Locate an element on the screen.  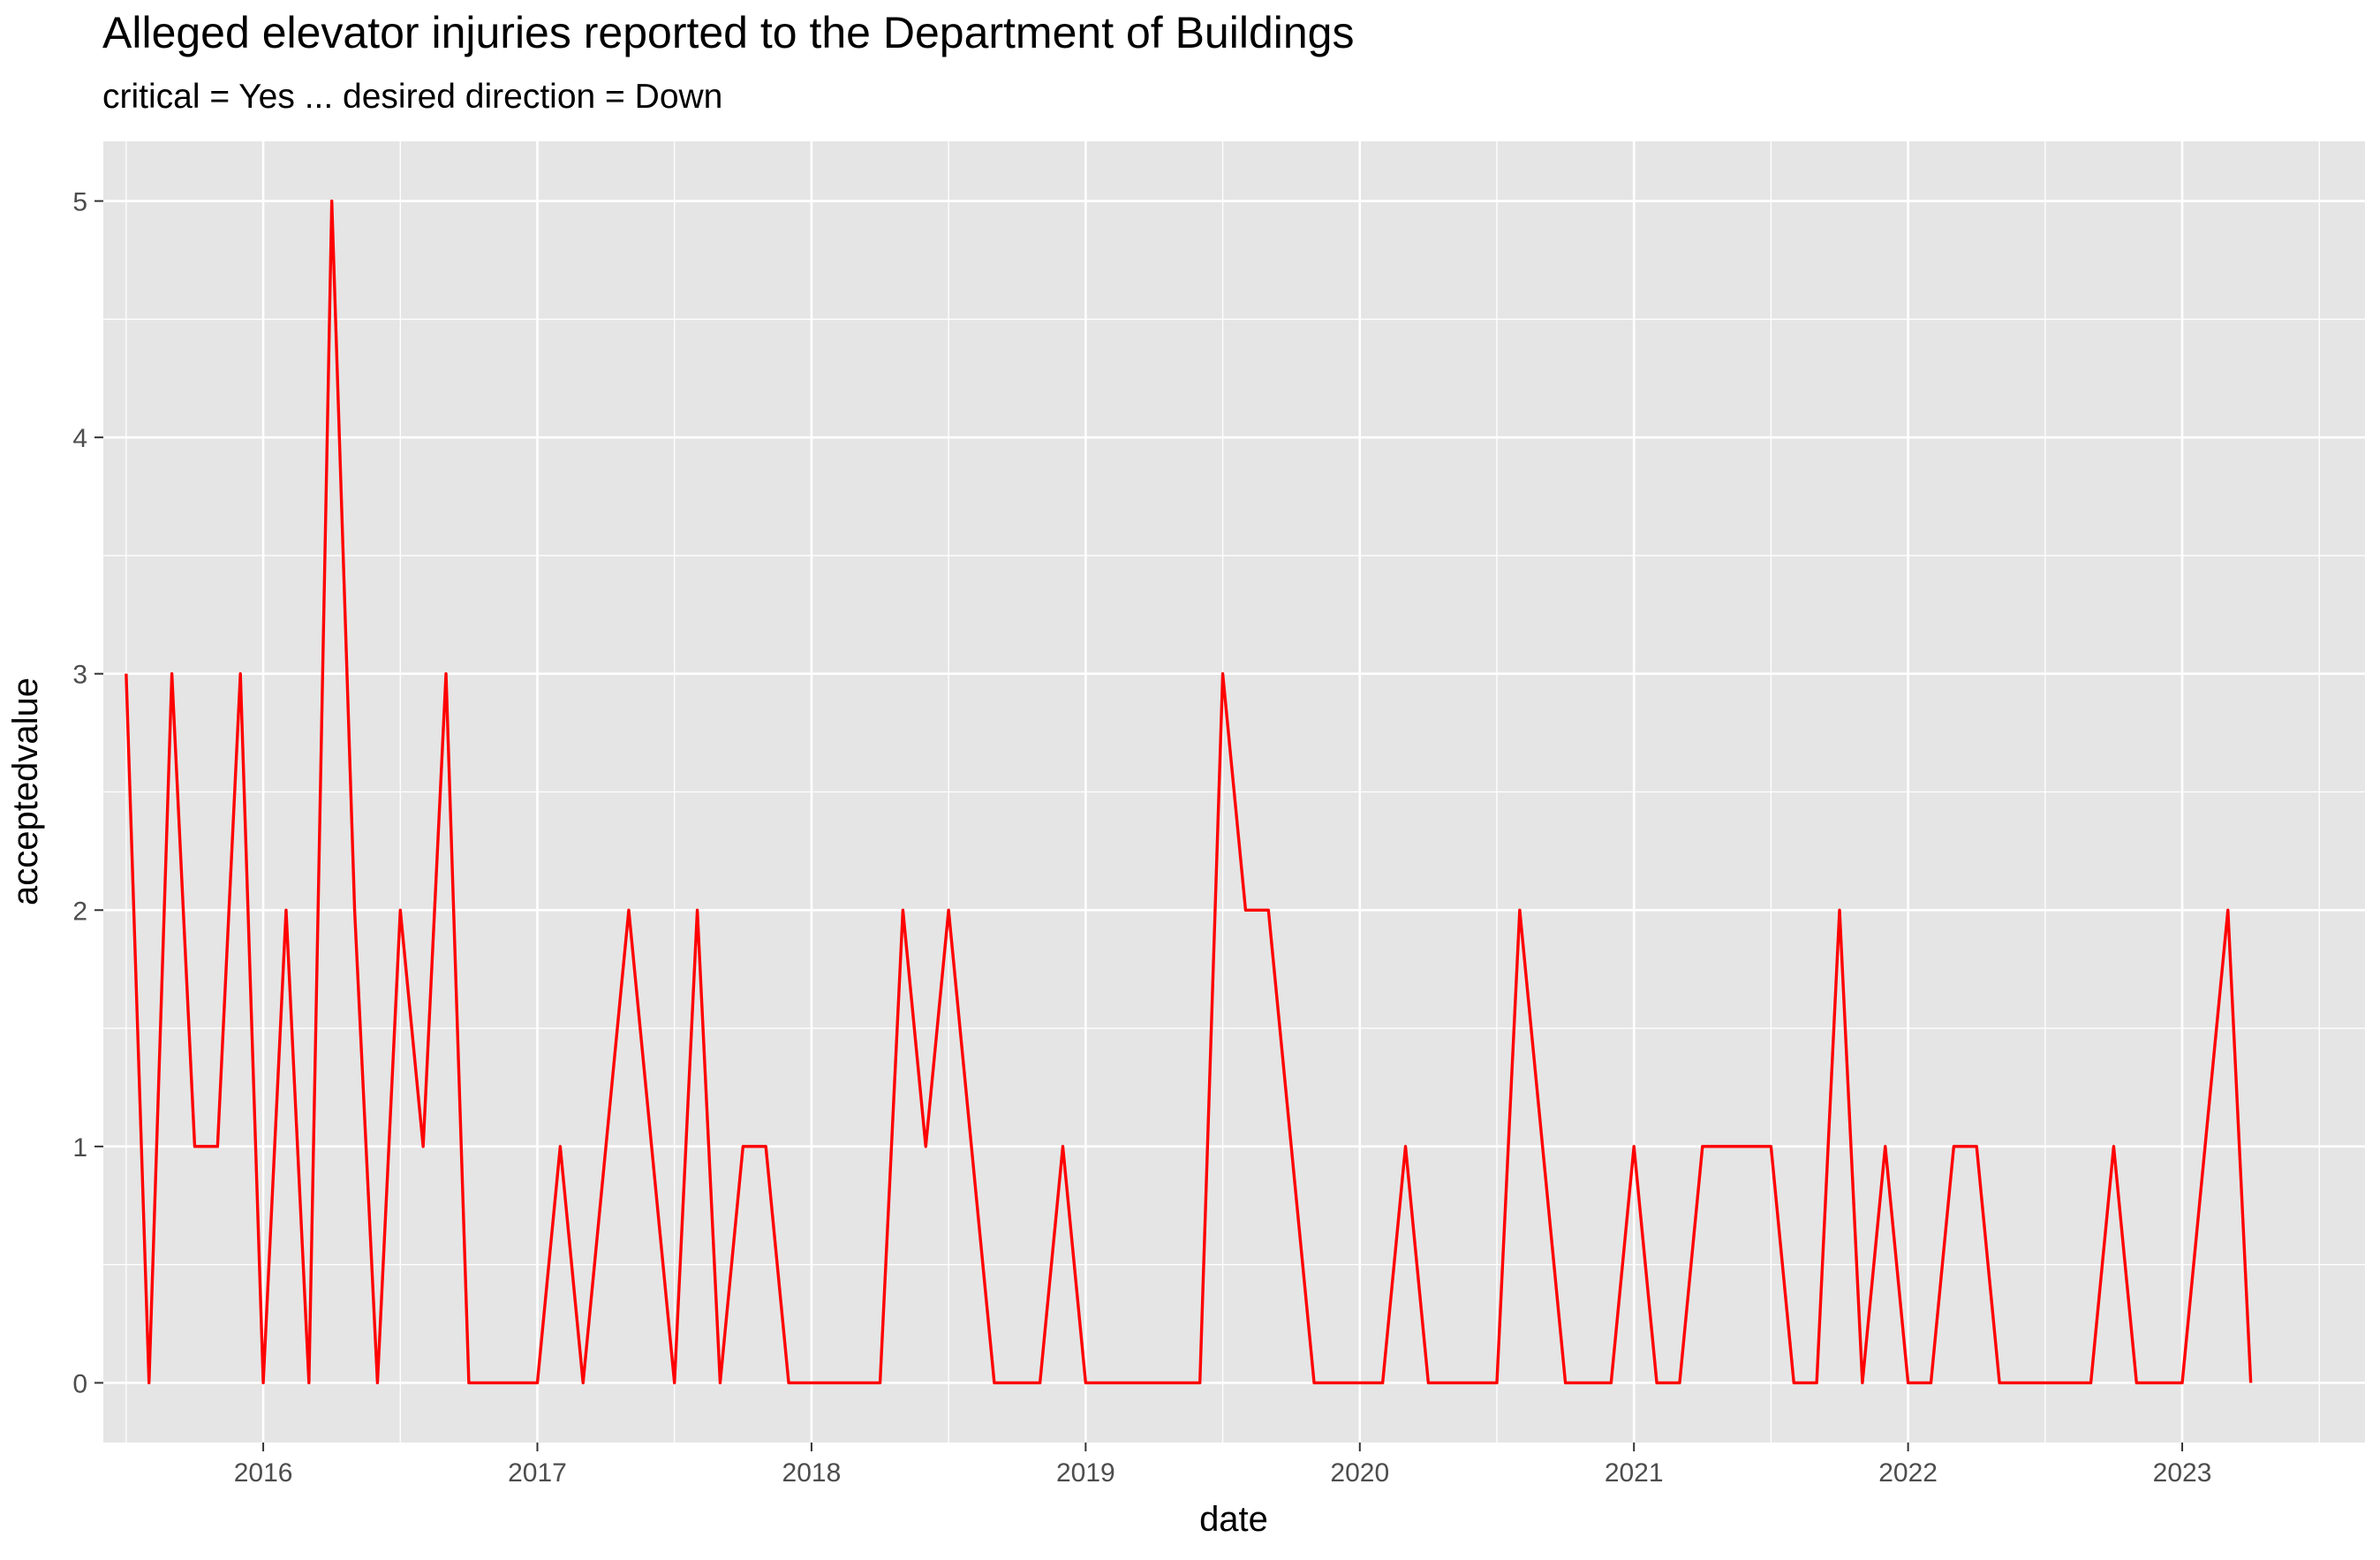
x-tick-label: 2022 is located at coordinates (1908, 1473).